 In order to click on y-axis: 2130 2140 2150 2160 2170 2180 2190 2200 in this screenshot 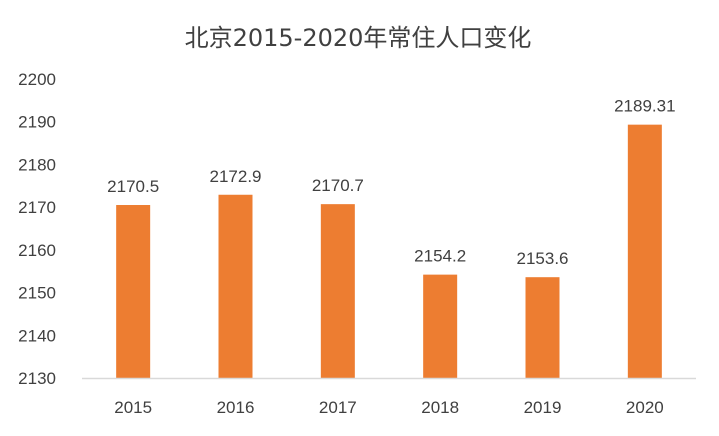, I will do `click(37, 229)`.